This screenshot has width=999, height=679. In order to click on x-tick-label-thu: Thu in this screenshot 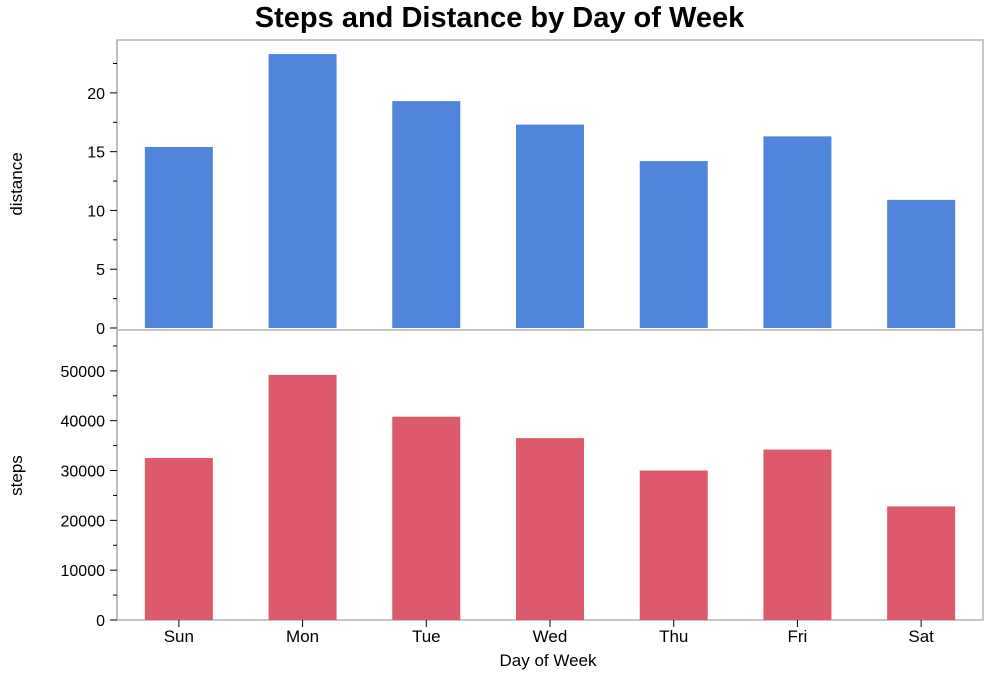, I will do `click(673, 636)`.